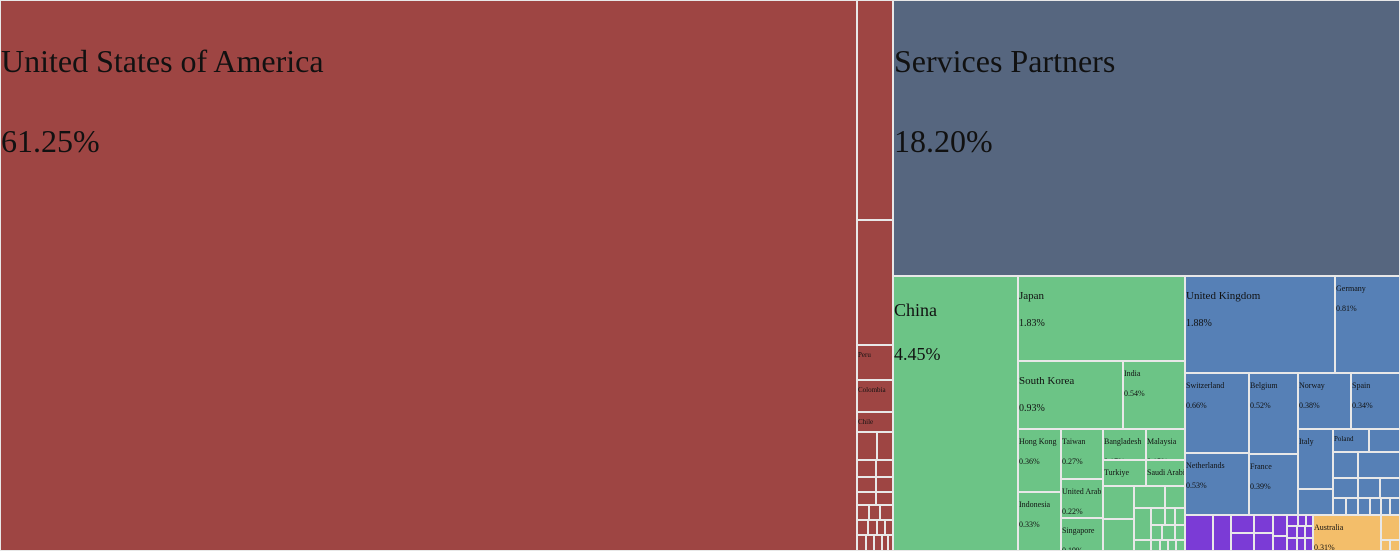 This screenshot has width=1400, height=551. What do you see at coordinates (1154, 395) in the screenshot?
I see `treemap-tile: India 0.54%` at bounding box center [1154, 395].